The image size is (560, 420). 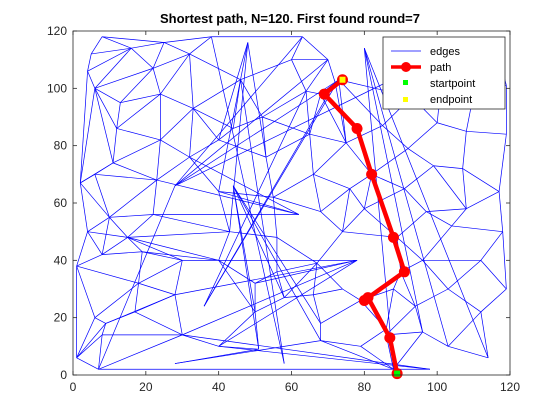 I want to click on y-tick-label-2: 40, so click(x=61, y=260).